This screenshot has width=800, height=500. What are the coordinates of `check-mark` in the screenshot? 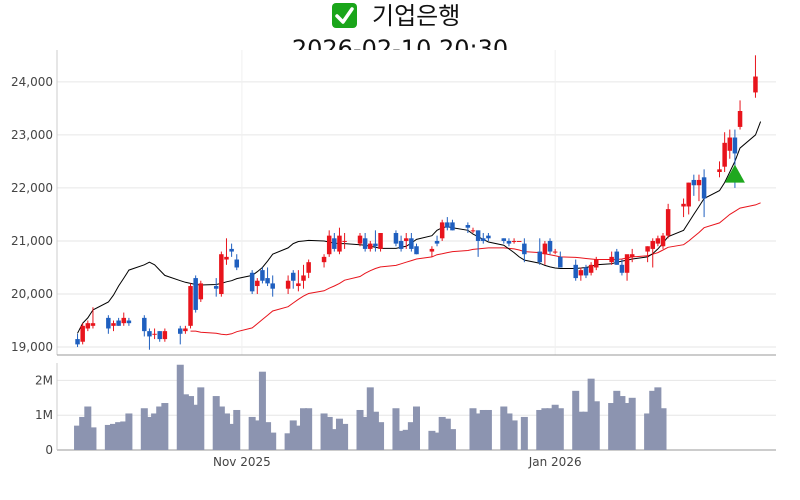 It's located at (344, 15).